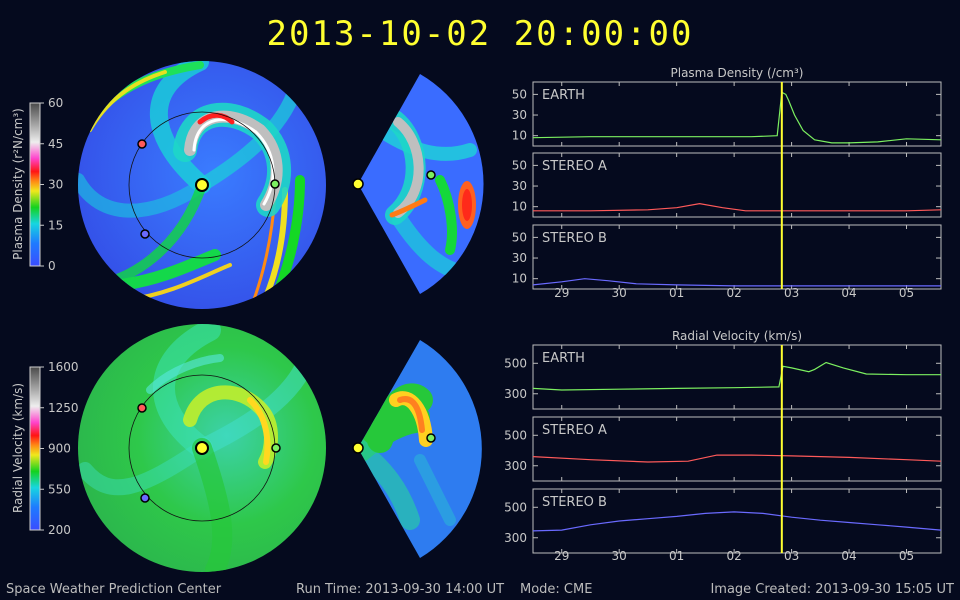 The height and width of the screenshot is (600, 960). I want to click on footer-run-time: Run Time: 2013-09-30 14:00 UT, so click(400, 589).